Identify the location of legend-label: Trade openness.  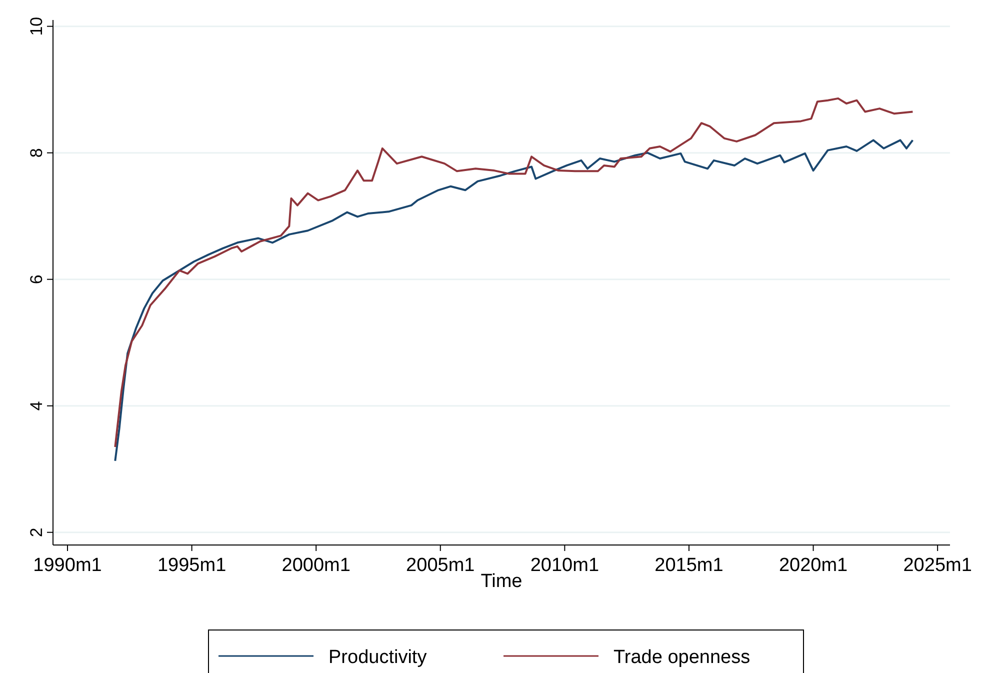
(682, 657).